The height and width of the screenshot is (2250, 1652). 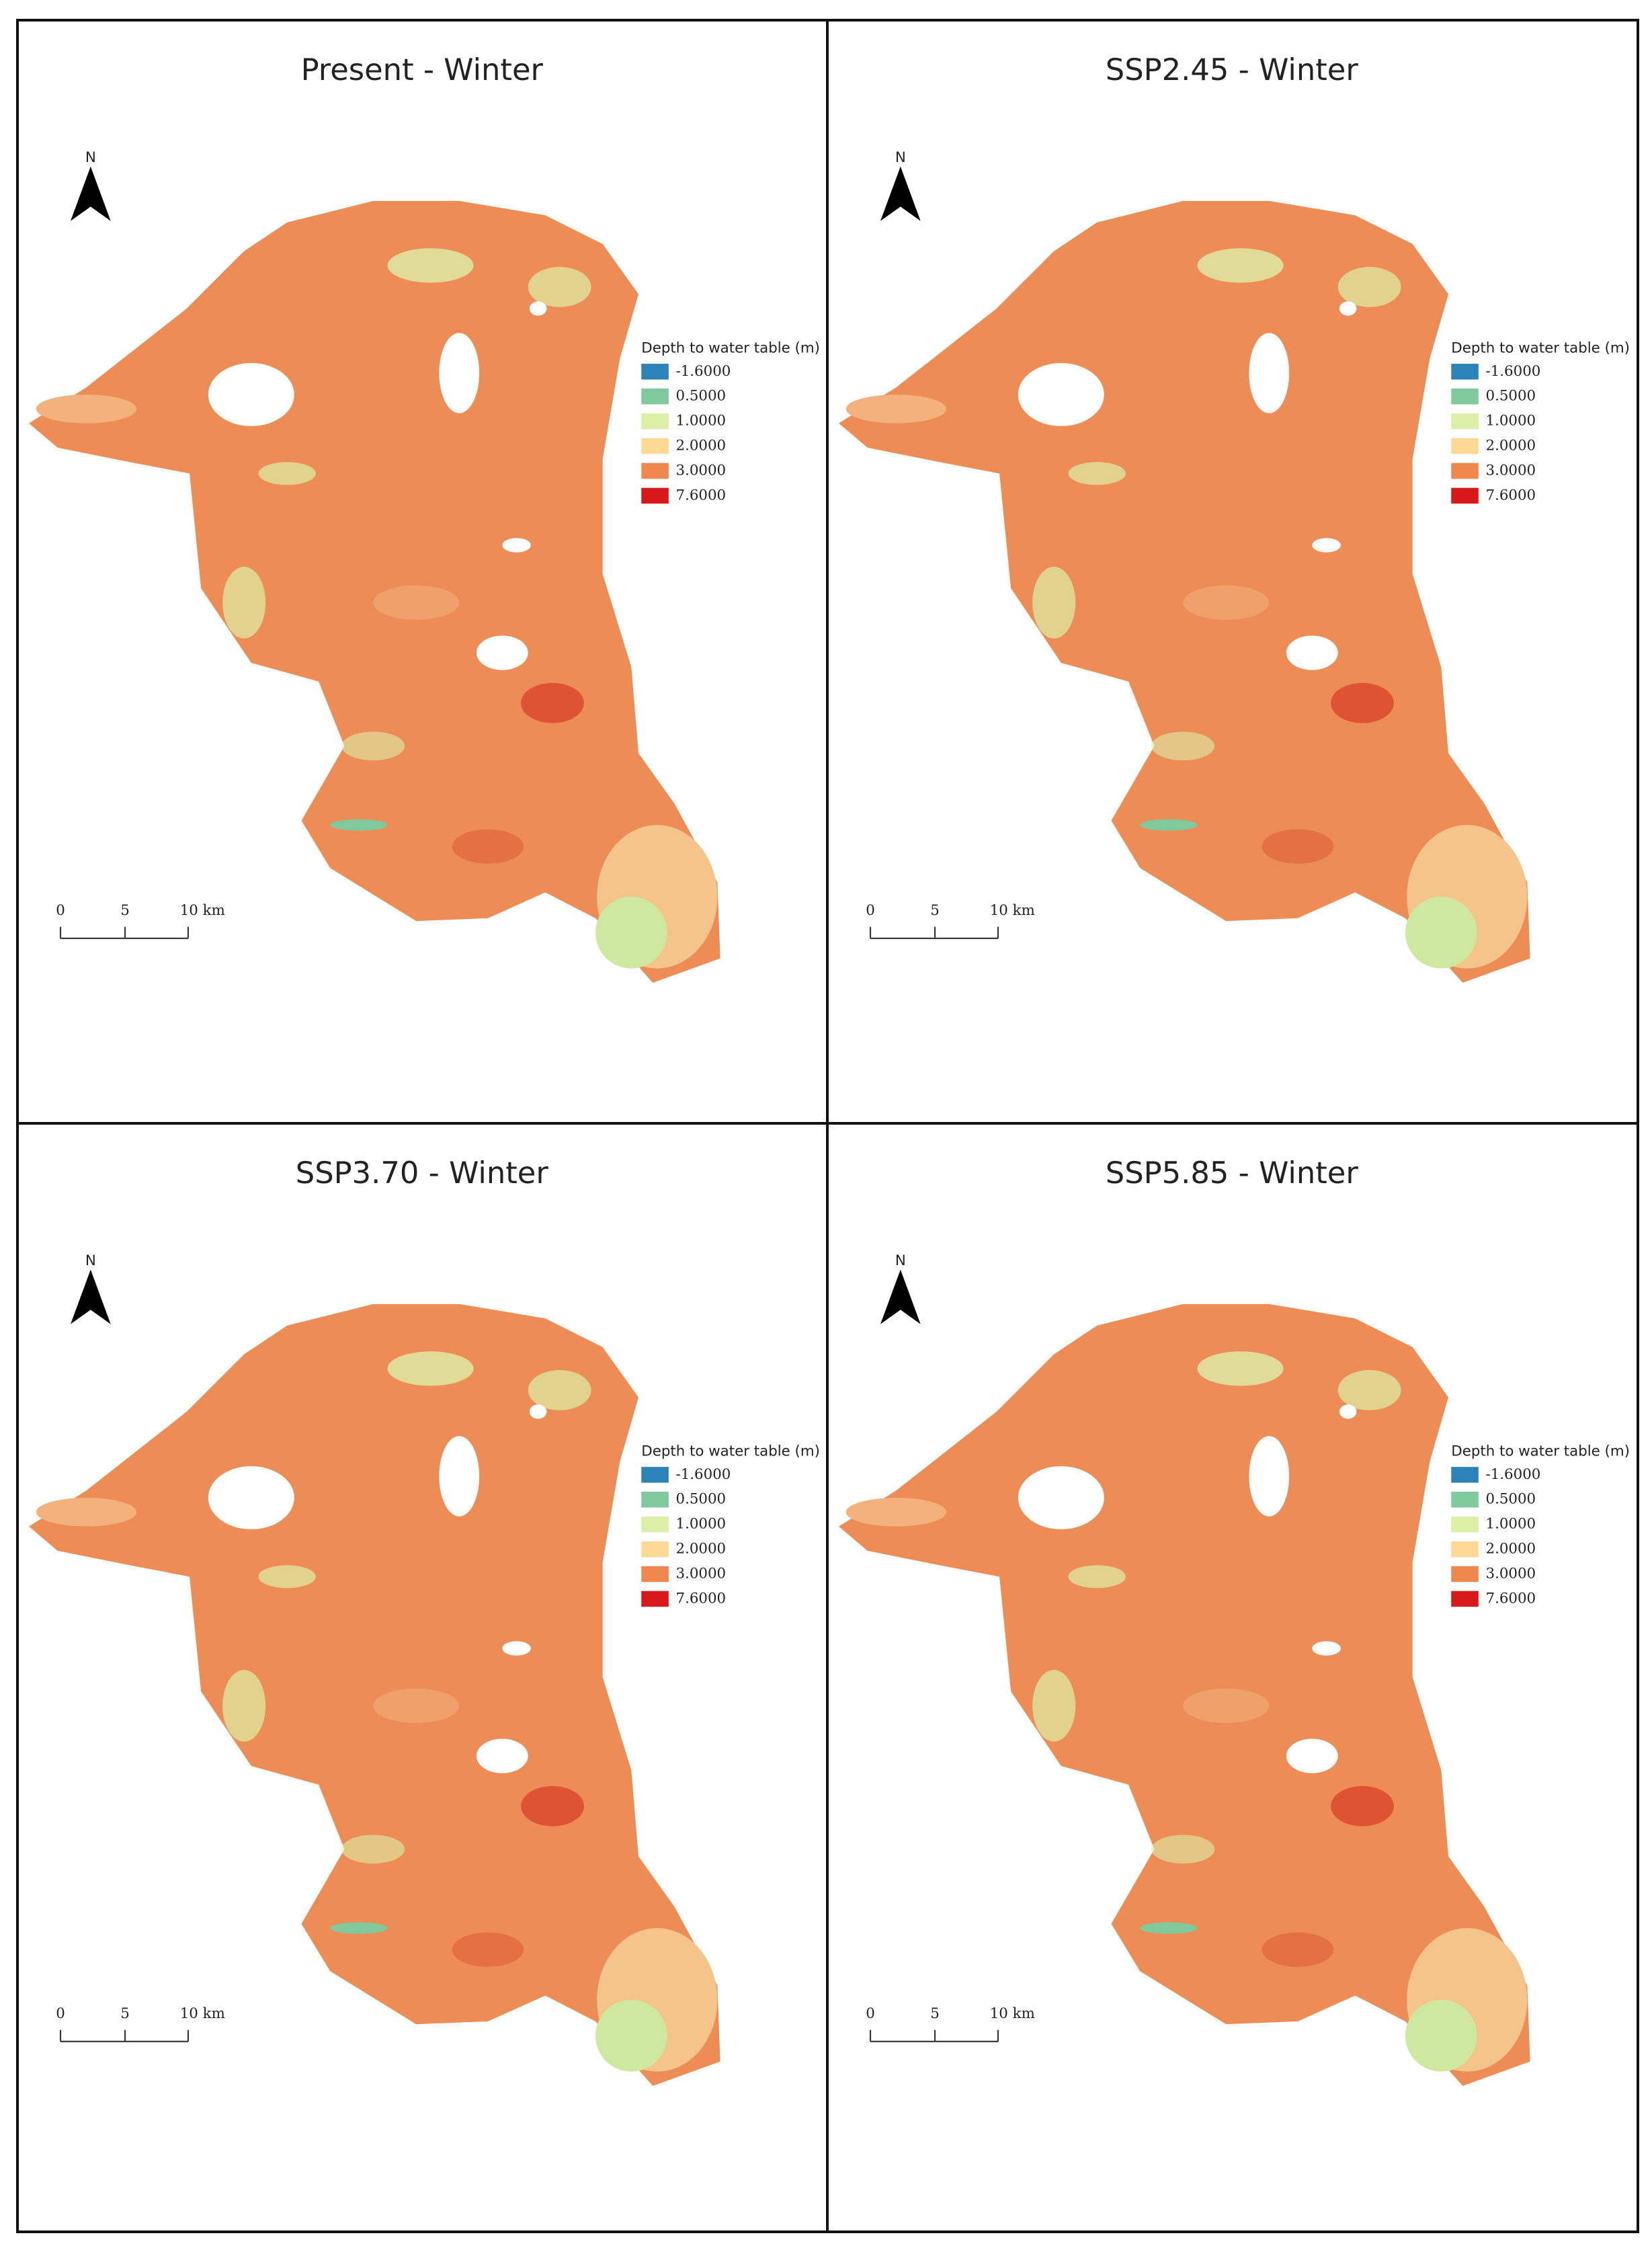 What do you see at coordinates (422, 69) in the screenshot?
I see `panel-title: Present - Winter` at bounding box center [422, 69].